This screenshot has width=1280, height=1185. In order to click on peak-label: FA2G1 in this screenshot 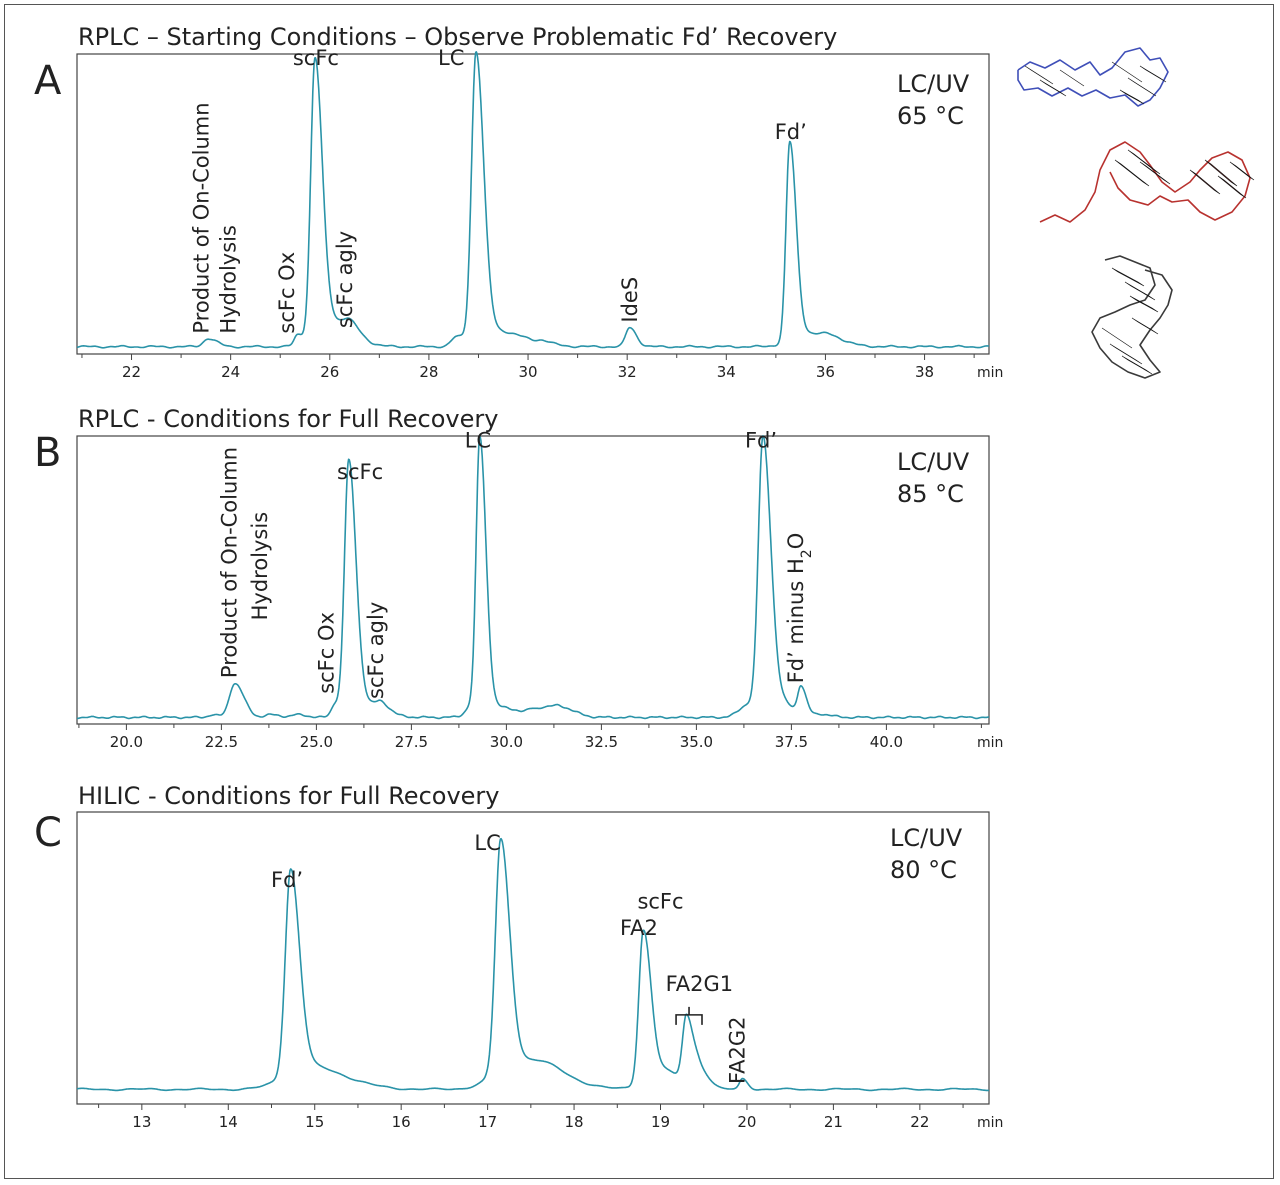, I will do `click(700, 984)`.